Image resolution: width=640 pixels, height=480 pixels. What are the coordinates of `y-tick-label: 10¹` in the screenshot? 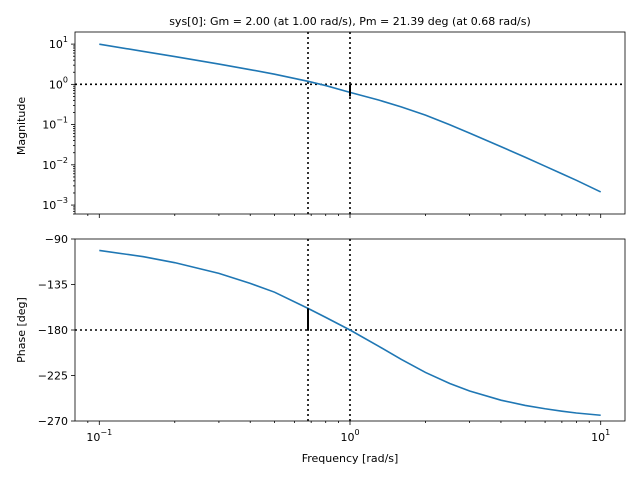 It's located at (58, 43).